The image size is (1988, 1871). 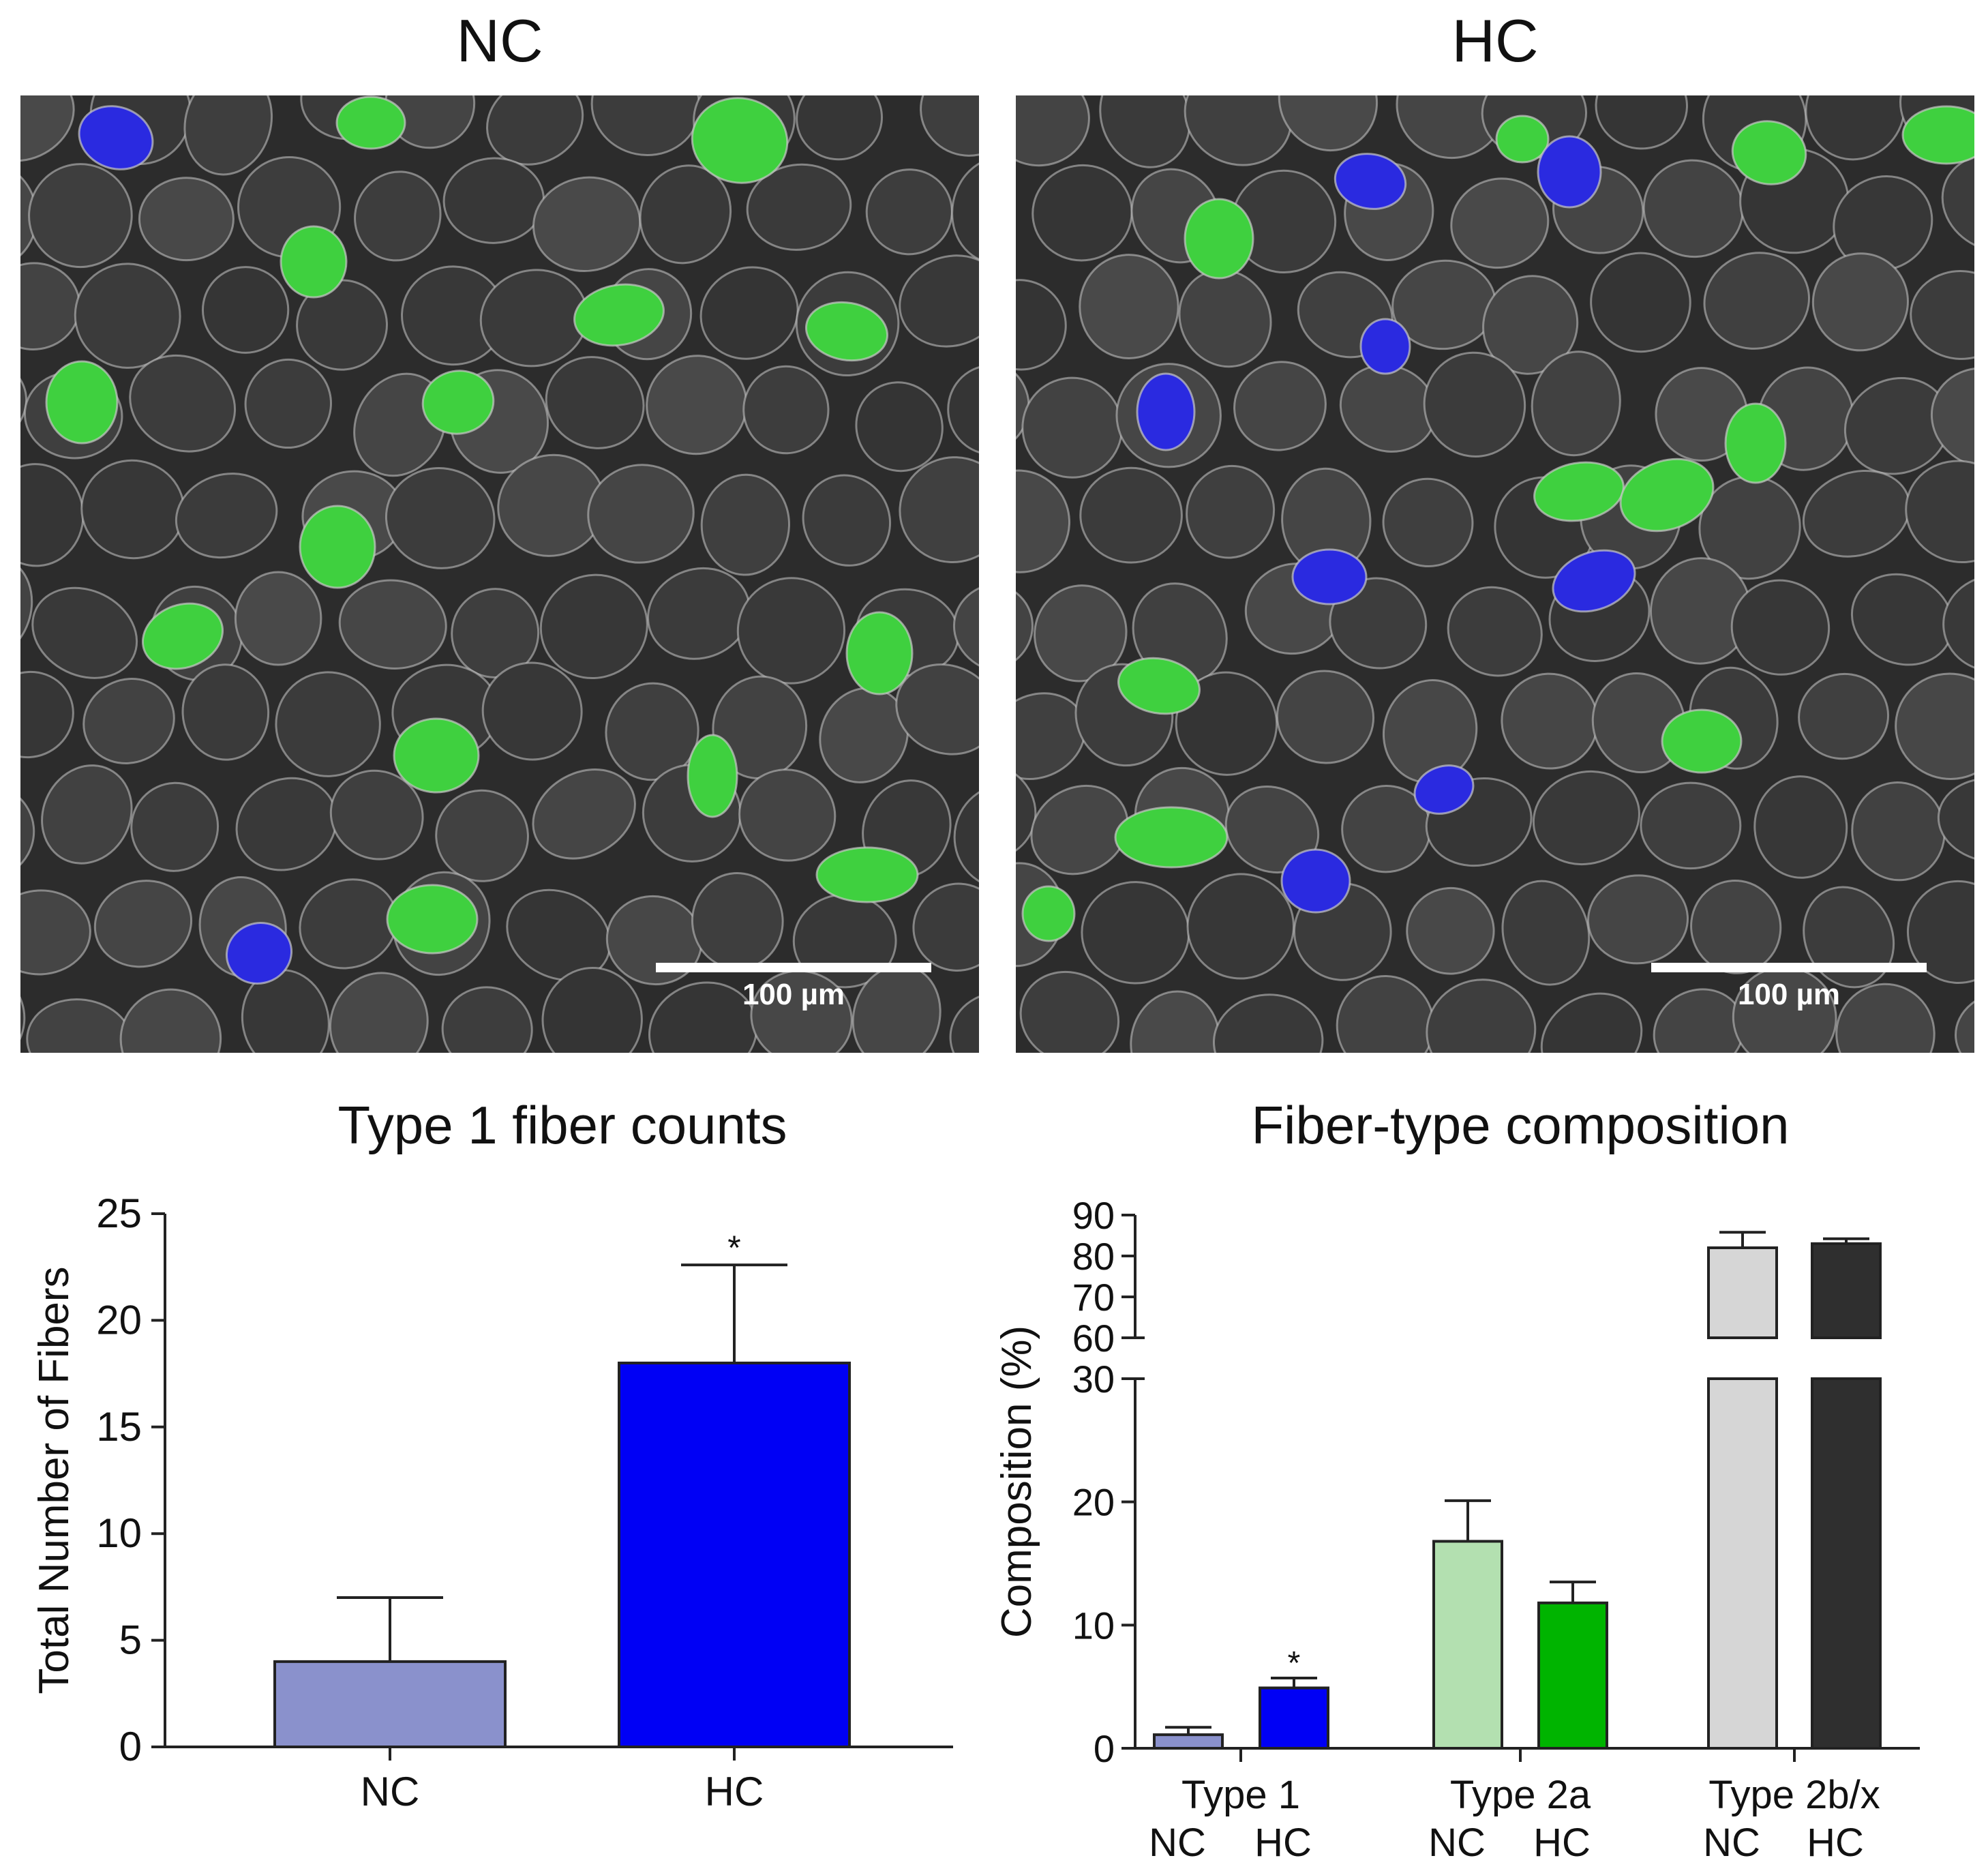 I want to click on chart1-y-tick-label: 15, so click(x=119, y=1427).